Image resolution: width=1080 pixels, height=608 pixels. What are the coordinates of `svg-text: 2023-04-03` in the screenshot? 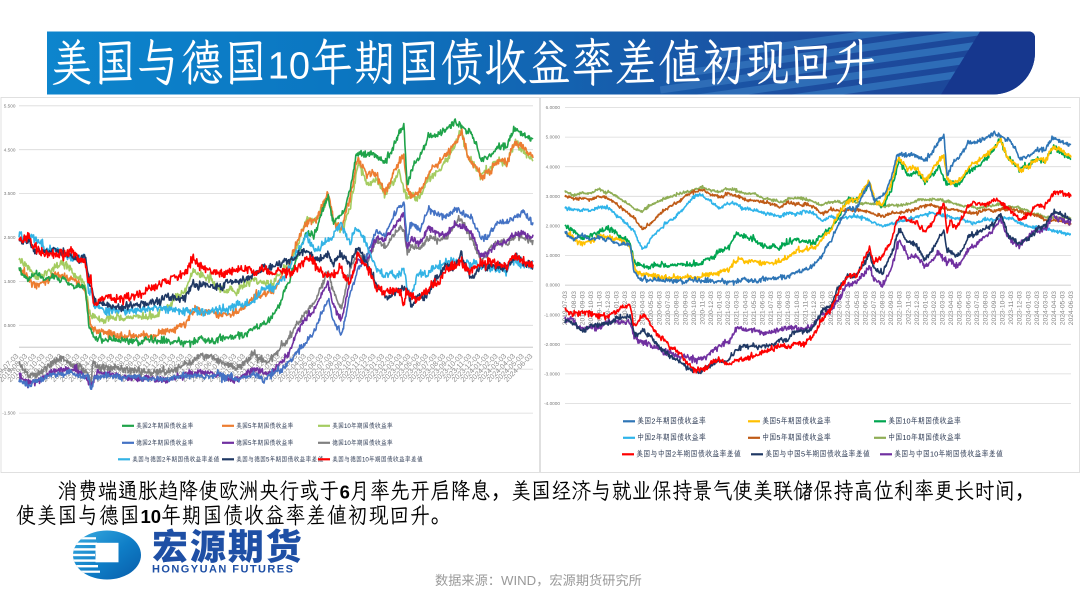 It's located at (951, 308).